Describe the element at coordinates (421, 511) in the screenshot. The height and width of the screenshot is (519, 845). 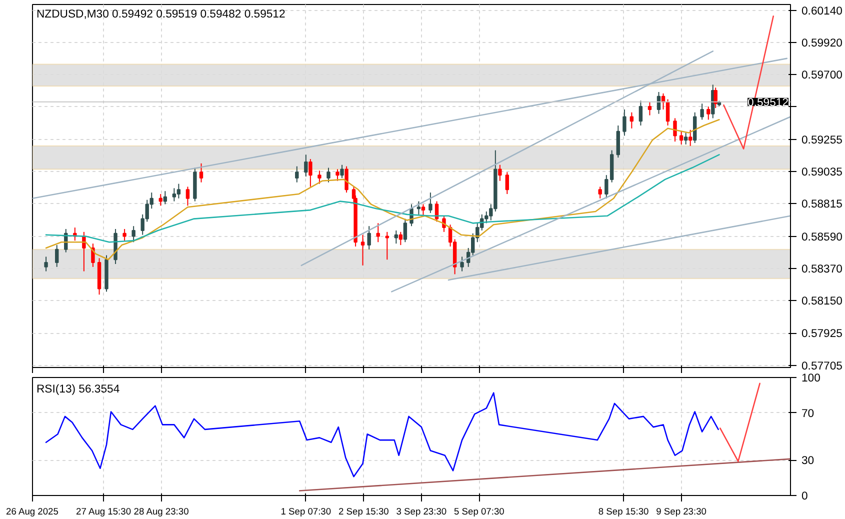
I see `x-tick-label: 3 Sep 23:30` at that location.